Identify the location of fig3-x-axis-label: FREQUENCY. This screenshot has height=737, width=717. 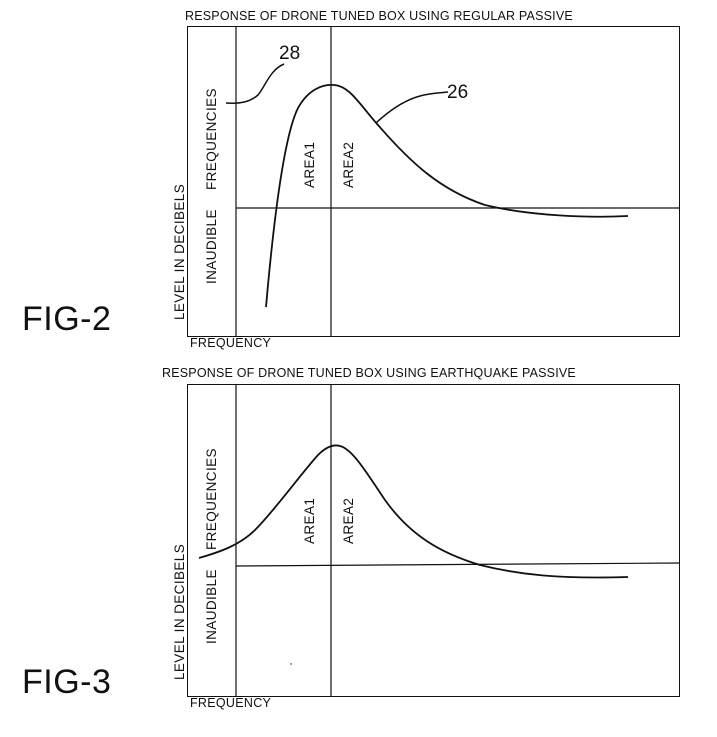
(231, 703).